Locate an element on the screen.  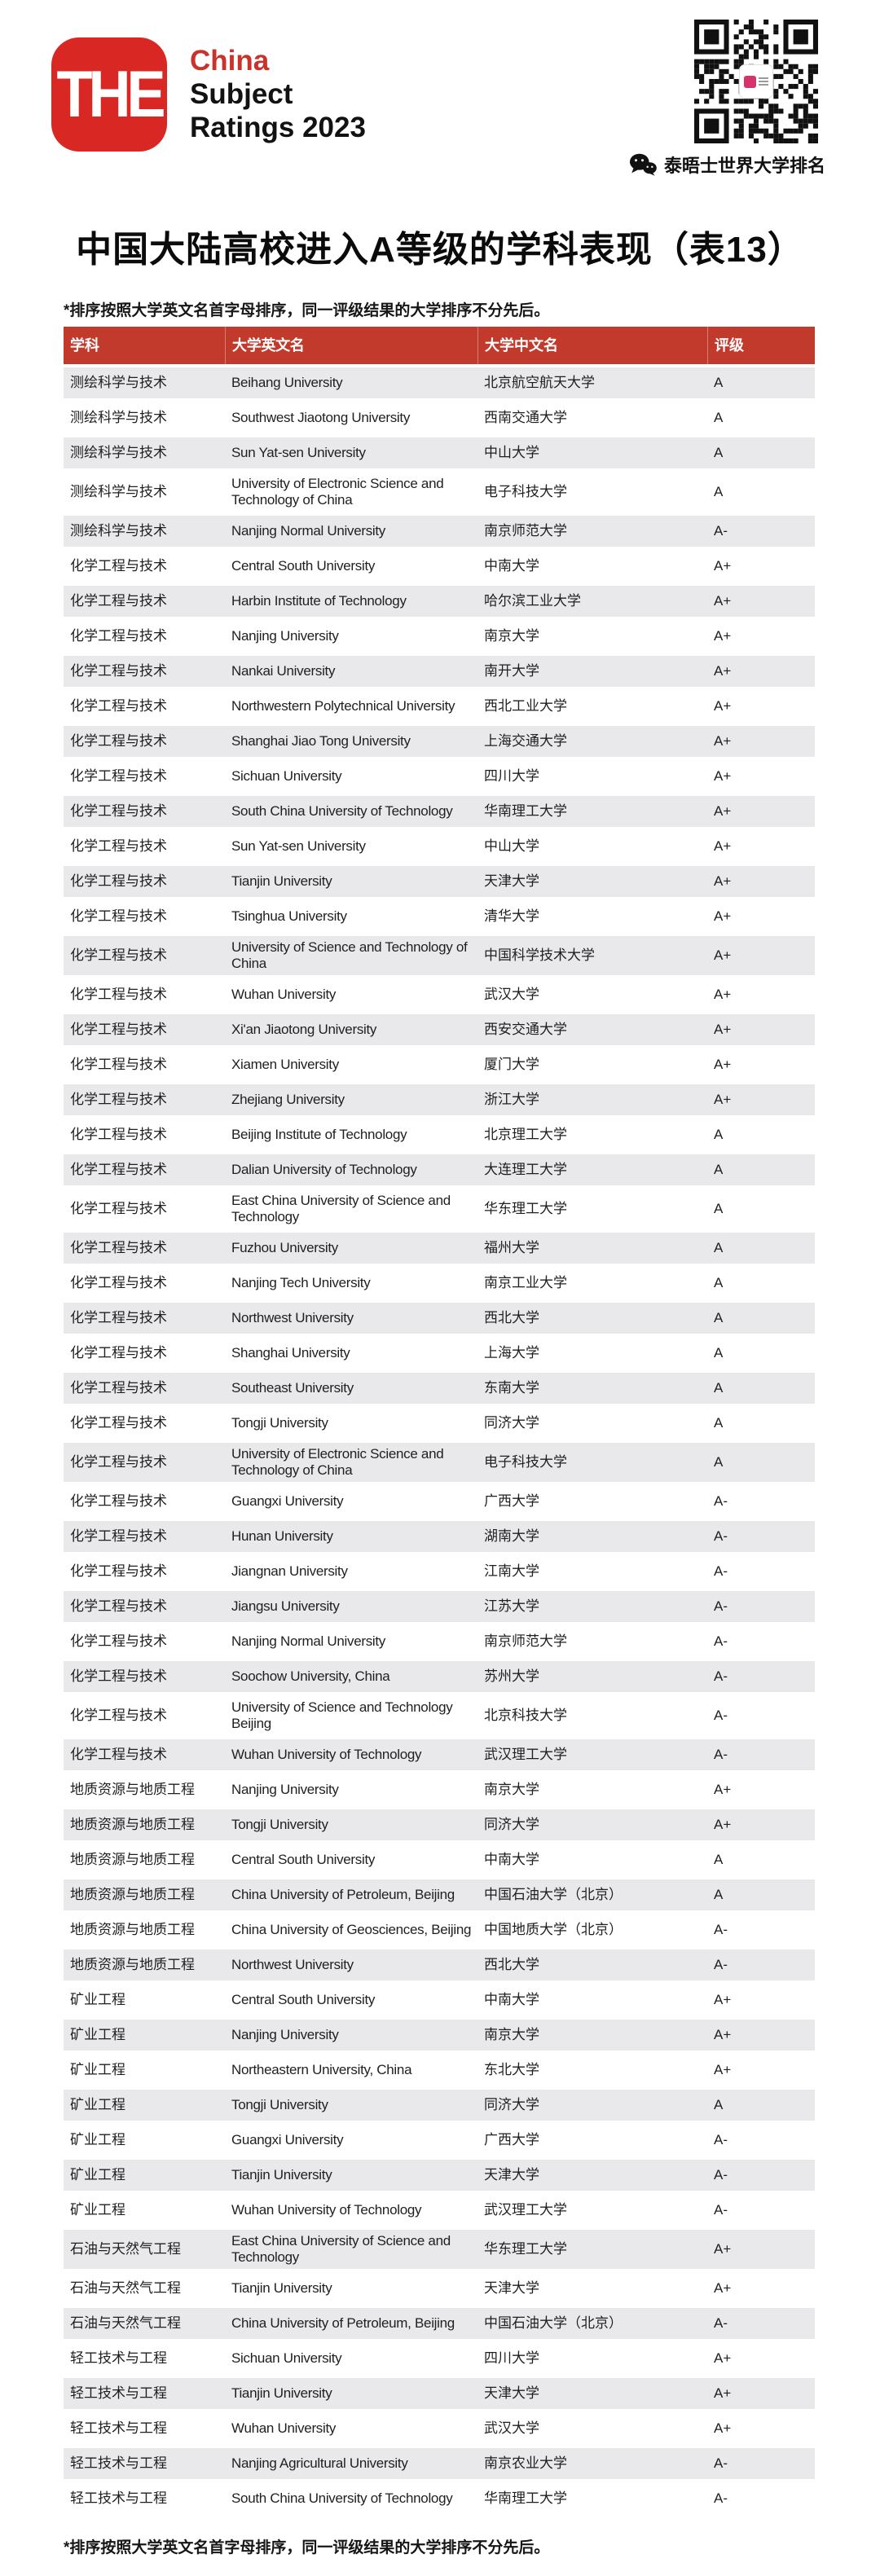
cell-university-en: Wuhan University of Technology is located at coordinates (326, 2210).